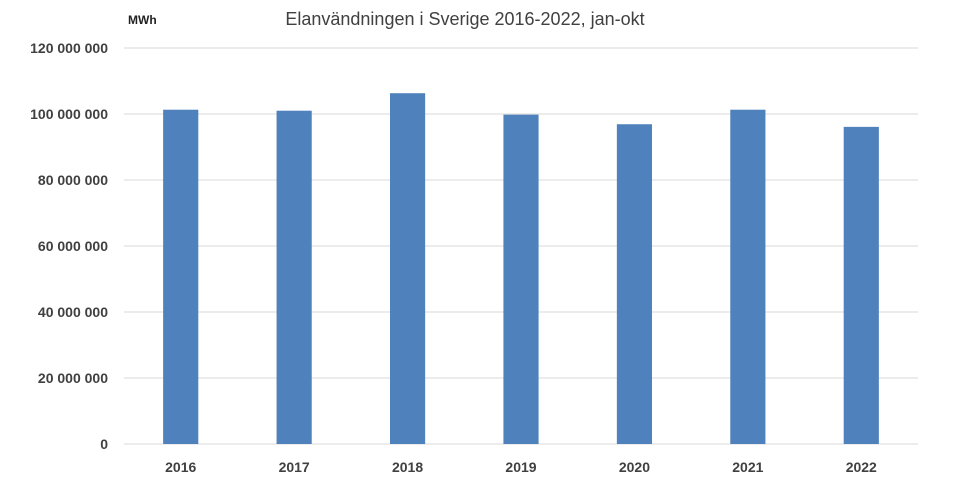  What do you see at coordinates (634, 467) in the screenshot?
I see `x-tick-label: 2020` at bounding box center [634, 467].